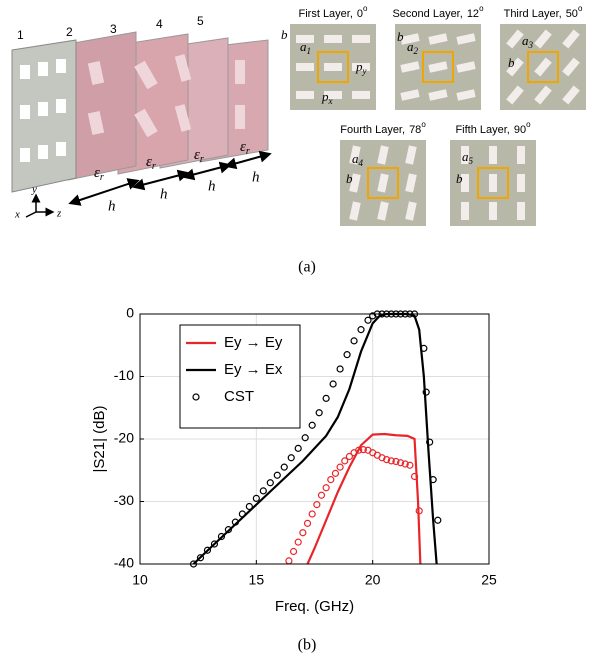  Describe the element at coordinates (531, 45) in the screenshot. I see `label-sub: 3` at that location.